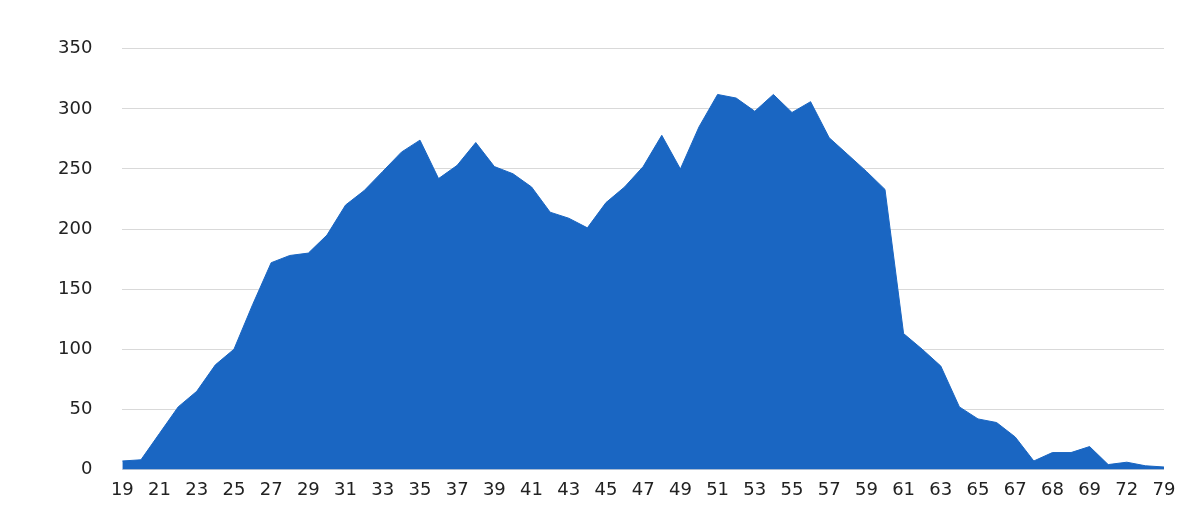  Describe the element at coordinates (457, 488) in the screenshot. I see `x-tick-label: 37` at that location.